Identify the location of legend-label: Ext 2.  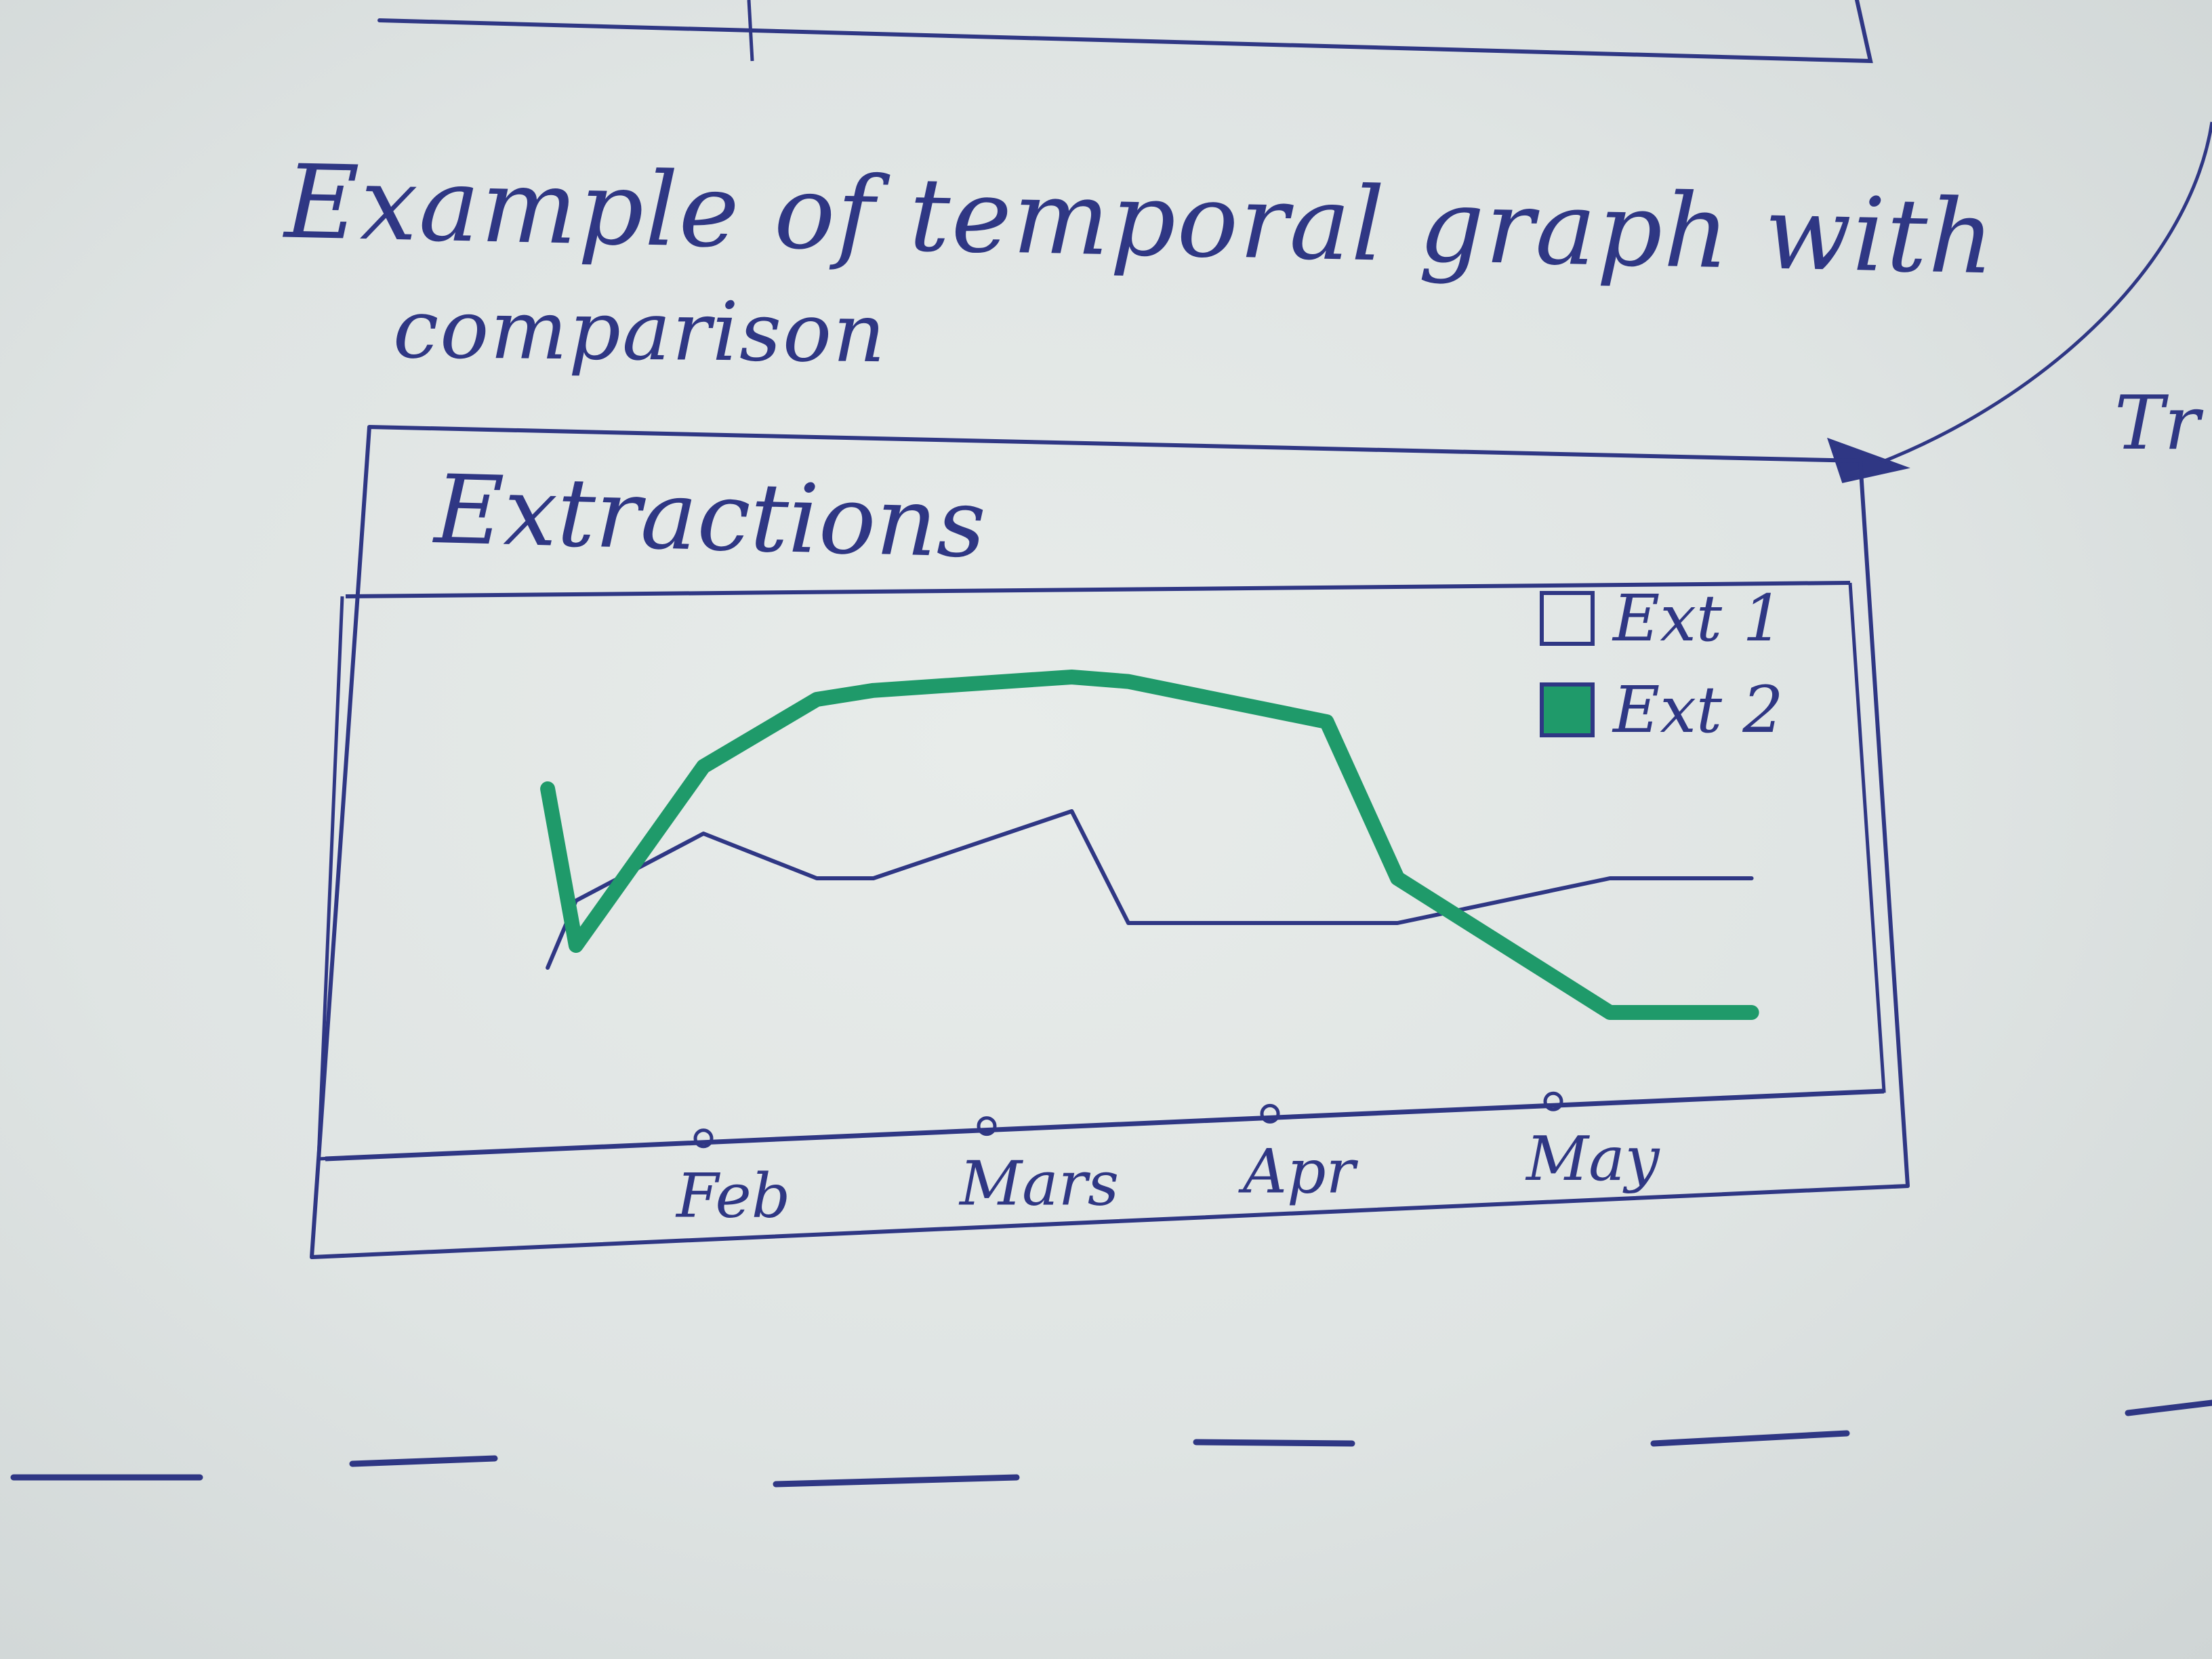
(1698, 710).